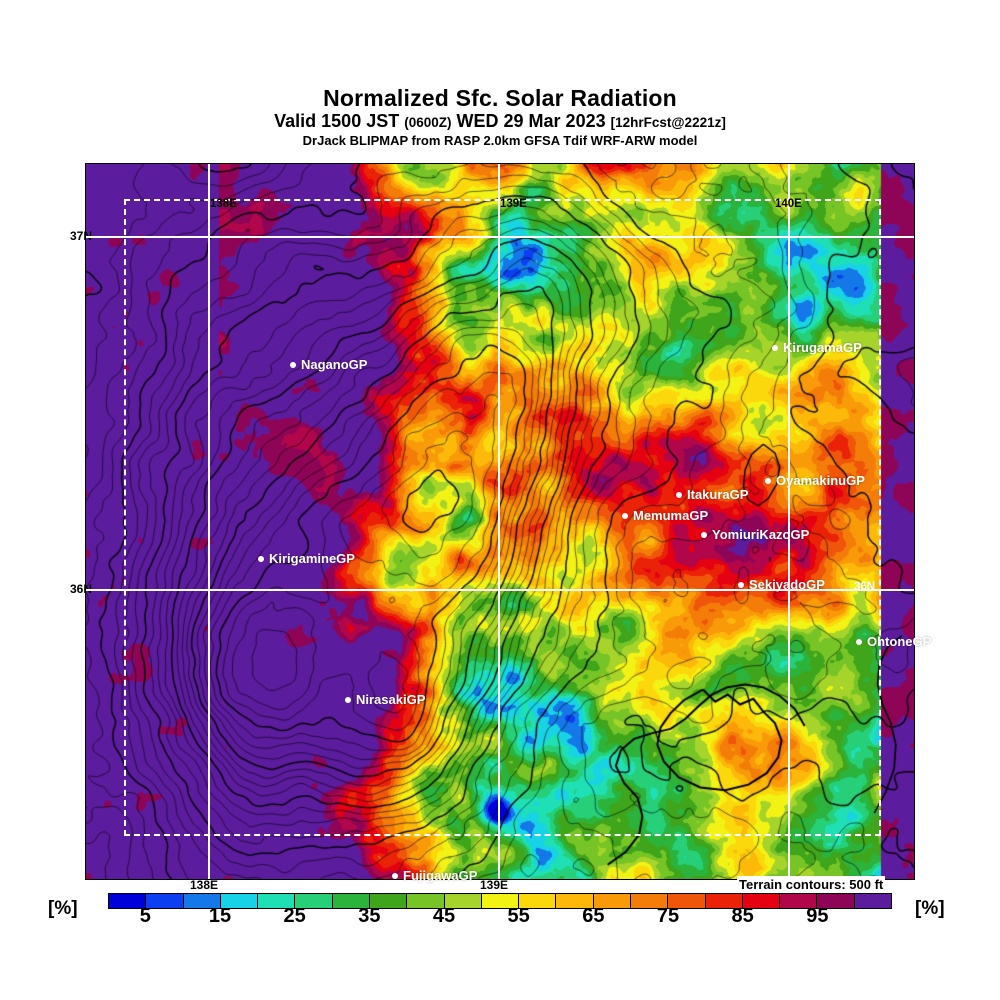 The image size is (1000, 1000). Describe the element at coordinates (337, 121) in the screenshot. I see `valid-time: Valid 1500 JST` at that location.